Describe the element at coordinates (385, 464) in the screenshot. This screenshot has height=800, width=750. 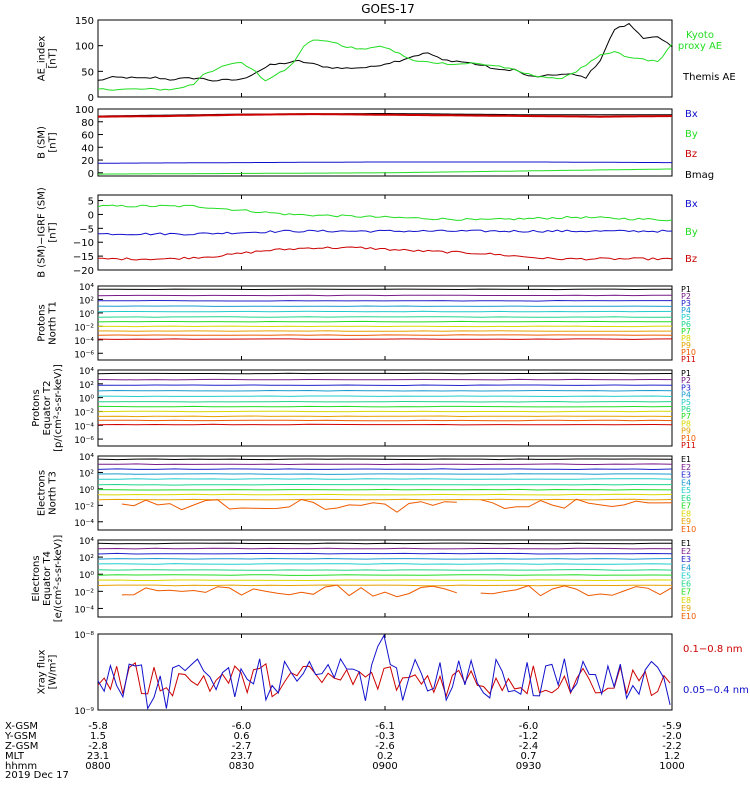
I see `series-e2` at that location.